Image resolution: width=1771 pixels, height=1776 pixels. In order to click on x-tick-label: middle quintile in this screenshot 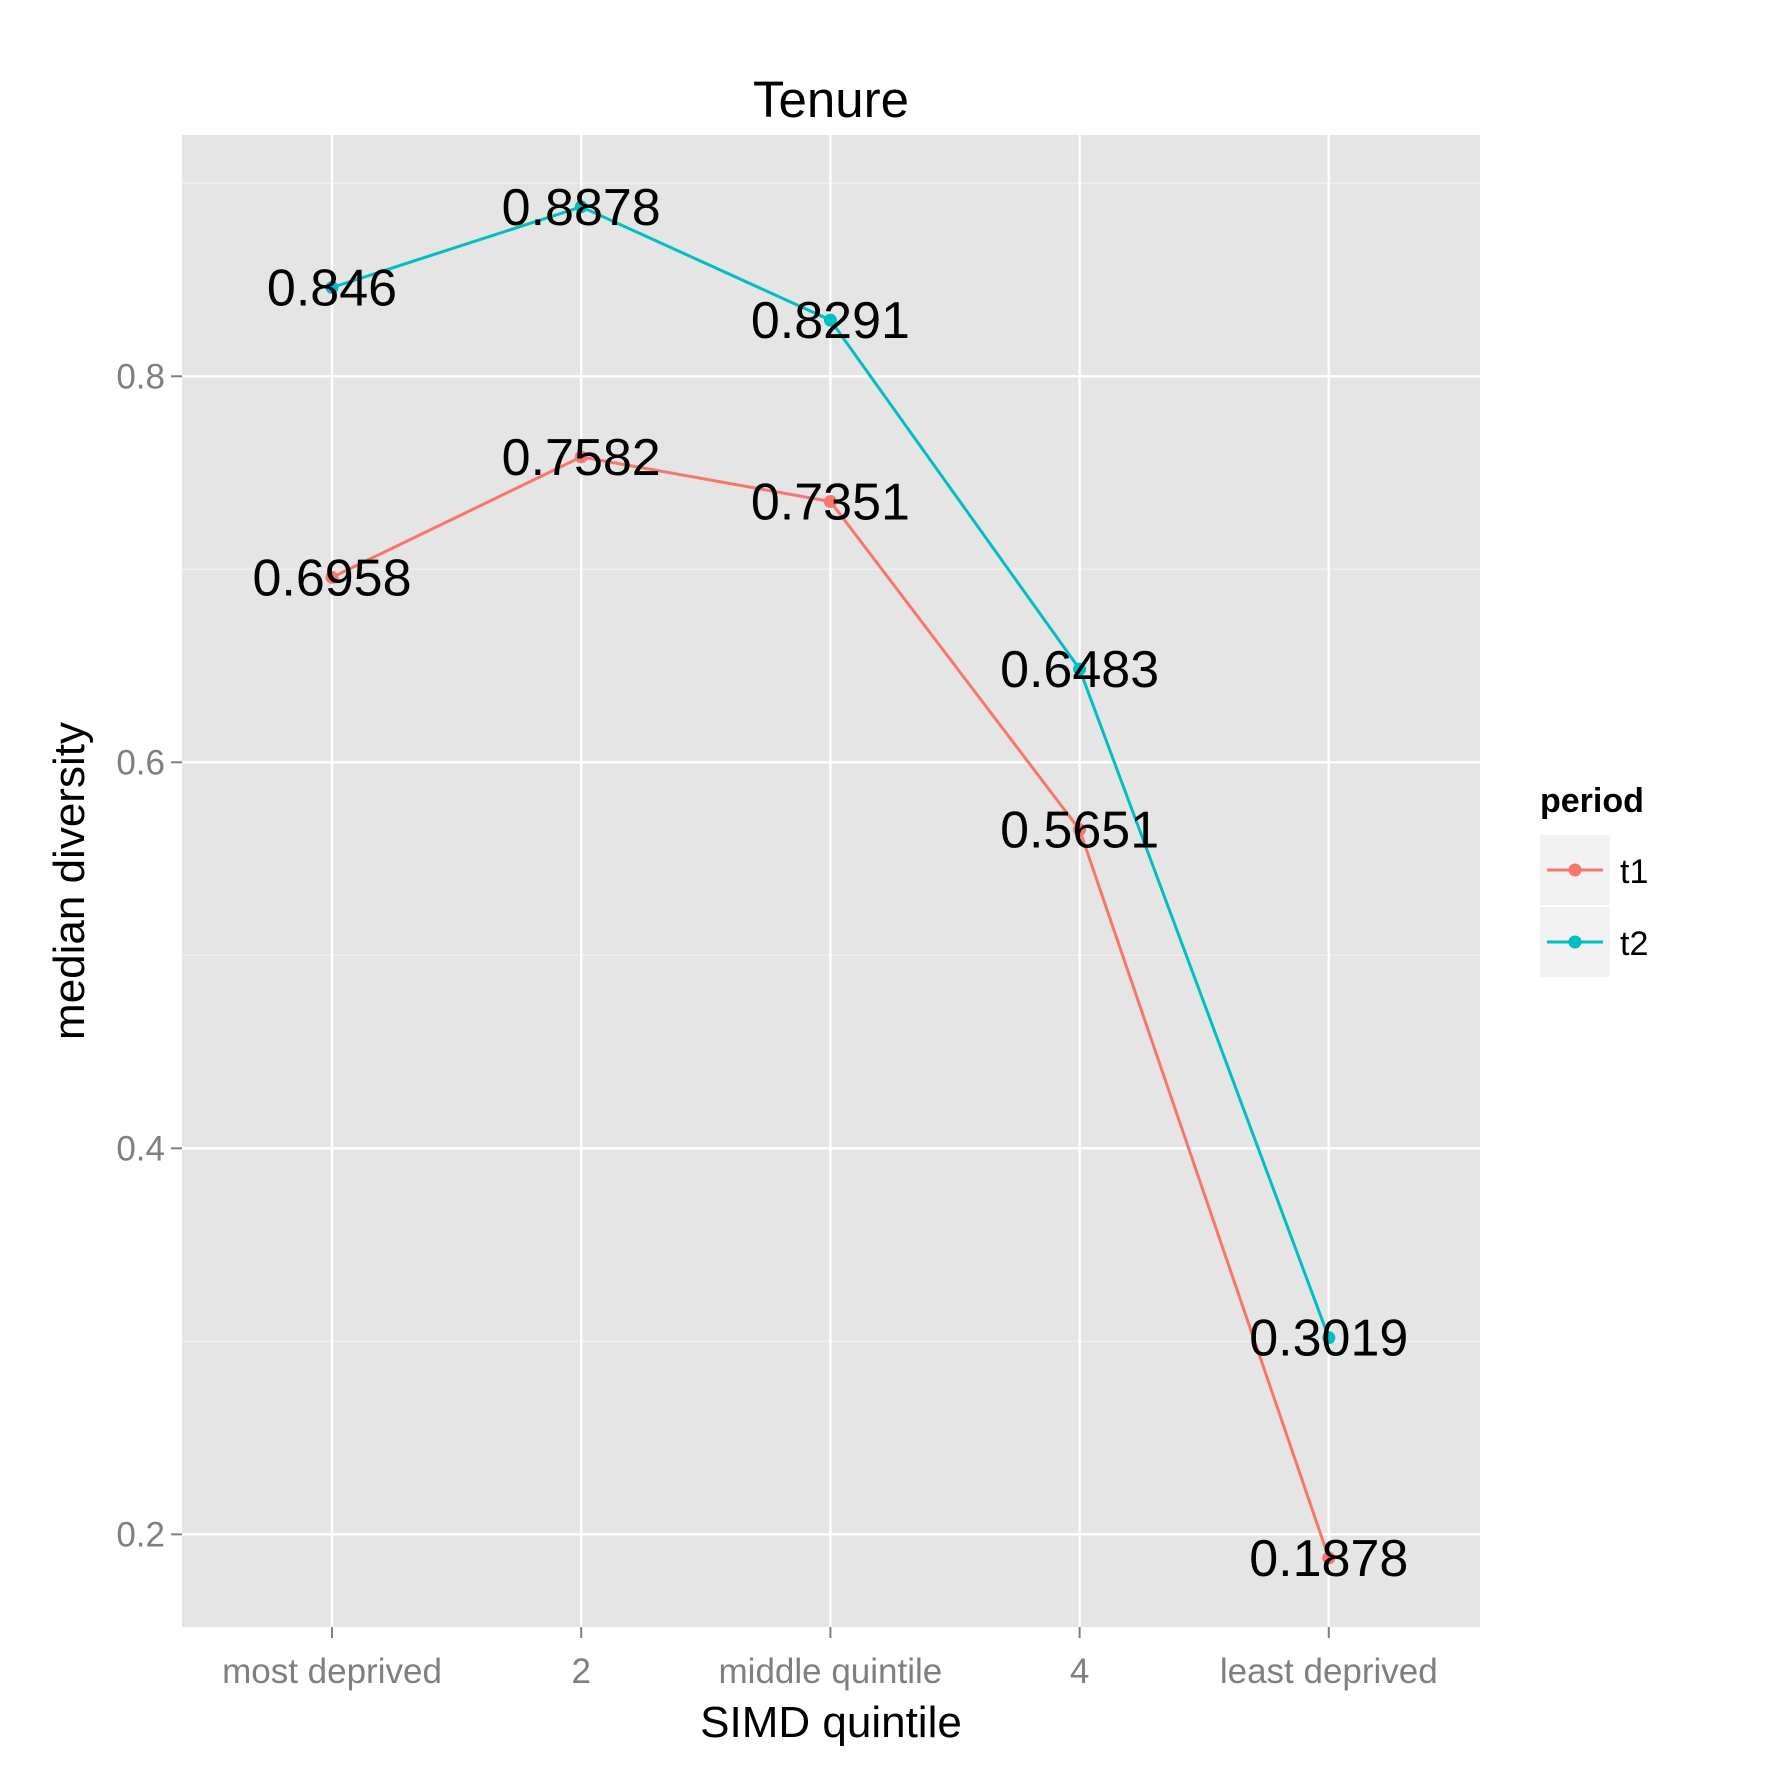, I will do `click(831, 1671)`.